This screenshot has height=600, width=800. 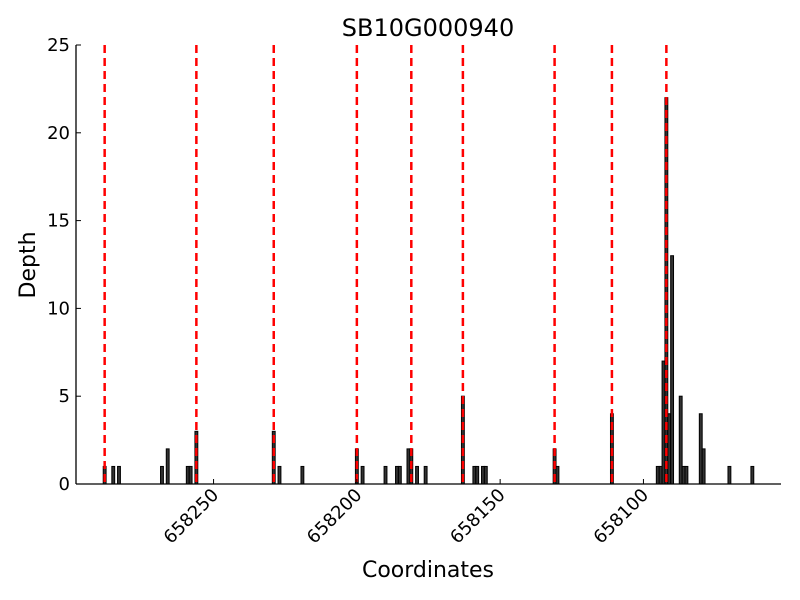 What do you see at coordinates (428, 28) in the screenshot?
I see `chart-title: SB10G000940` at bounding box center [428, 28].